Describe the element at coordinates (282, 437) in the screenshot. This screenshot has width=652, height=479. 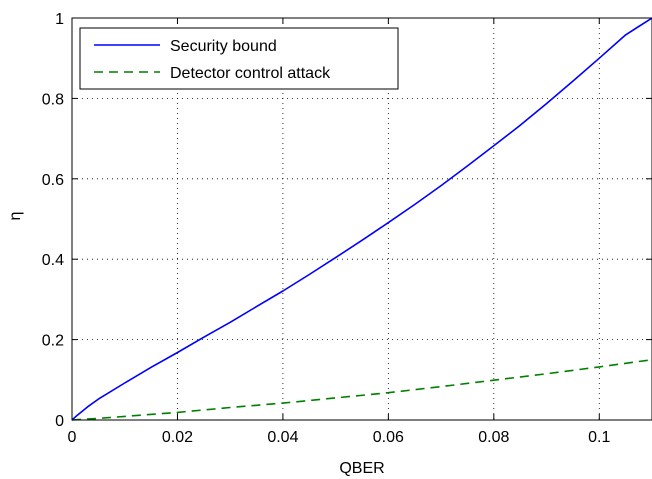
I see `x-tick-label: 0.04` at that location.